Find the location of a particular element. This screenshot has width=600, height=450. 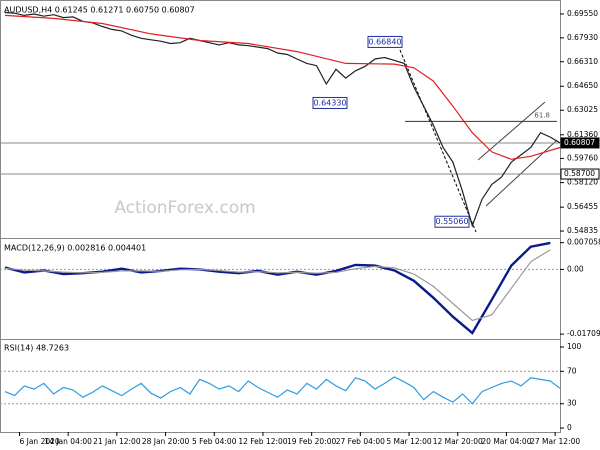

y-tick-label: 100 is located at coordinates (574, 346).